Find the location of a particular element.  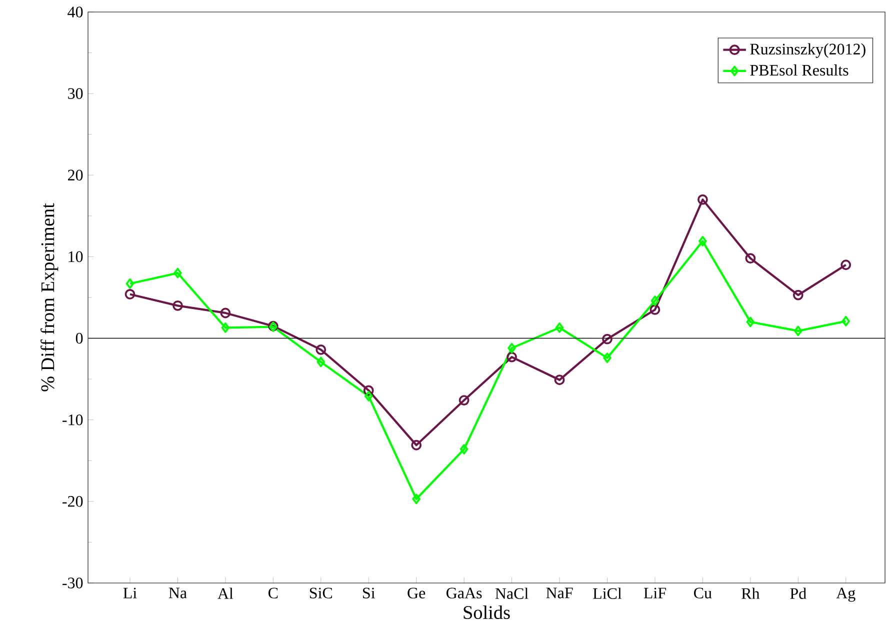

x-tick-label: Rh is located at coordinates (751, 593).